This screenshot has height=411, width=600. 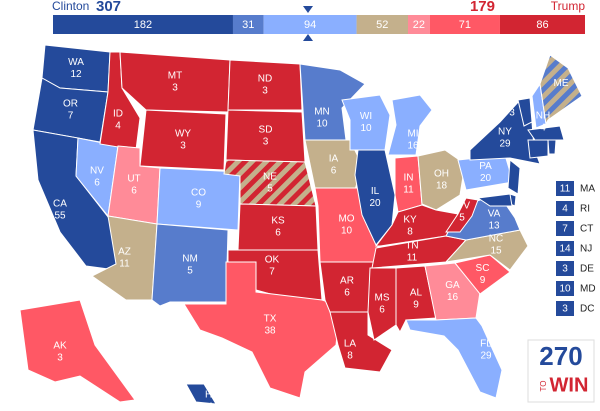 I want to click on bar-label: 22, so click(x=419, y=25).